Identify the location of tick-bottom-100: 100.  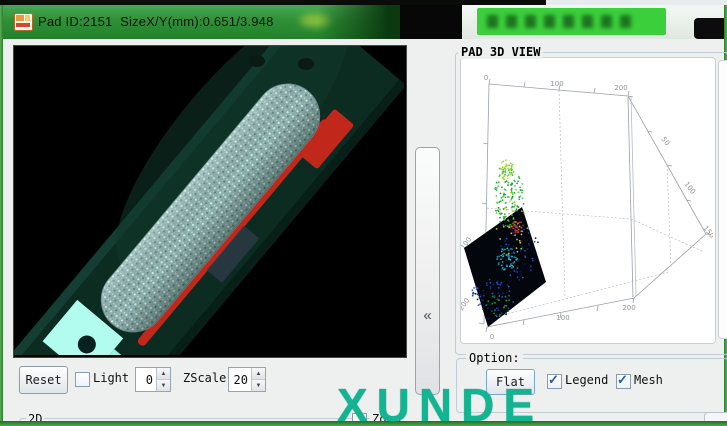
(562, 318).